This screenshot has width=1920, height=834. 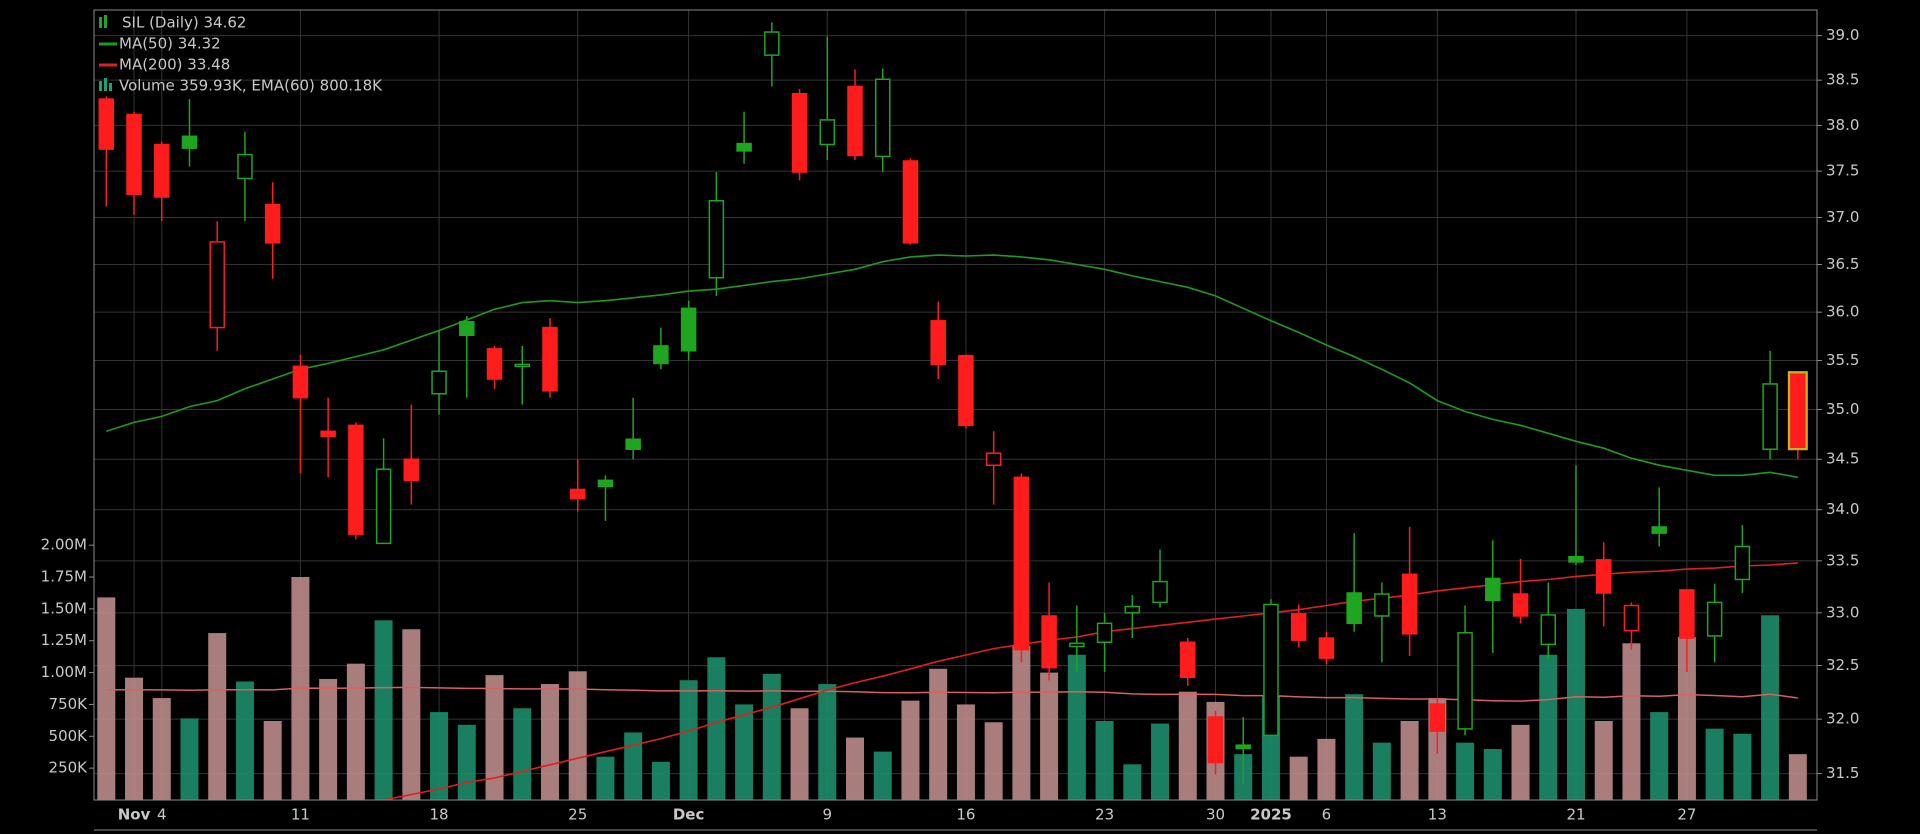 What do you see at coordinates (300, 815) in the screenshot?
I see `x-tick-label: 11` at bounding box center [300, 815].